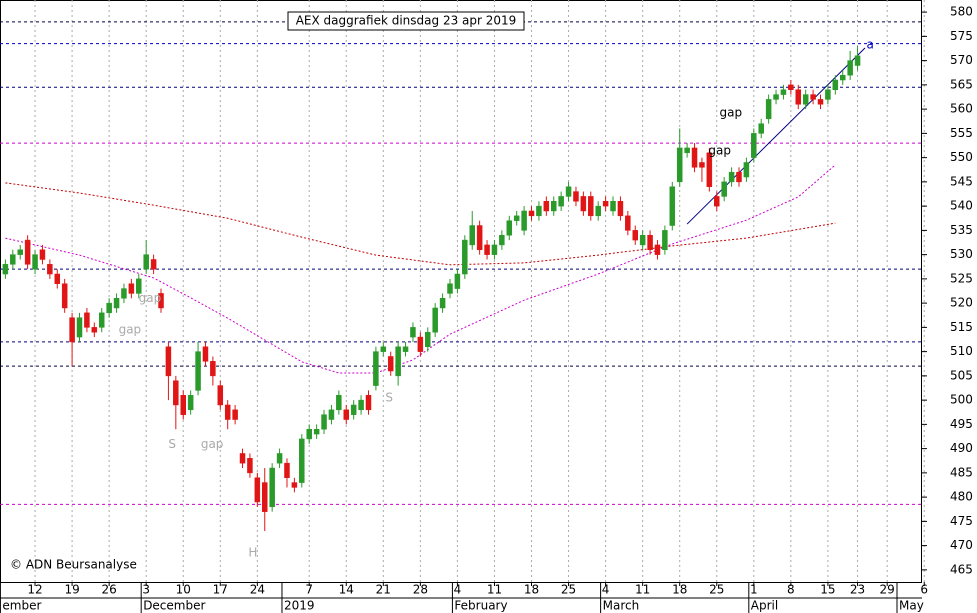 The height and width of the screenshot is (613, 977). I want to click on x-tick-label: 8, so click(791, 590).